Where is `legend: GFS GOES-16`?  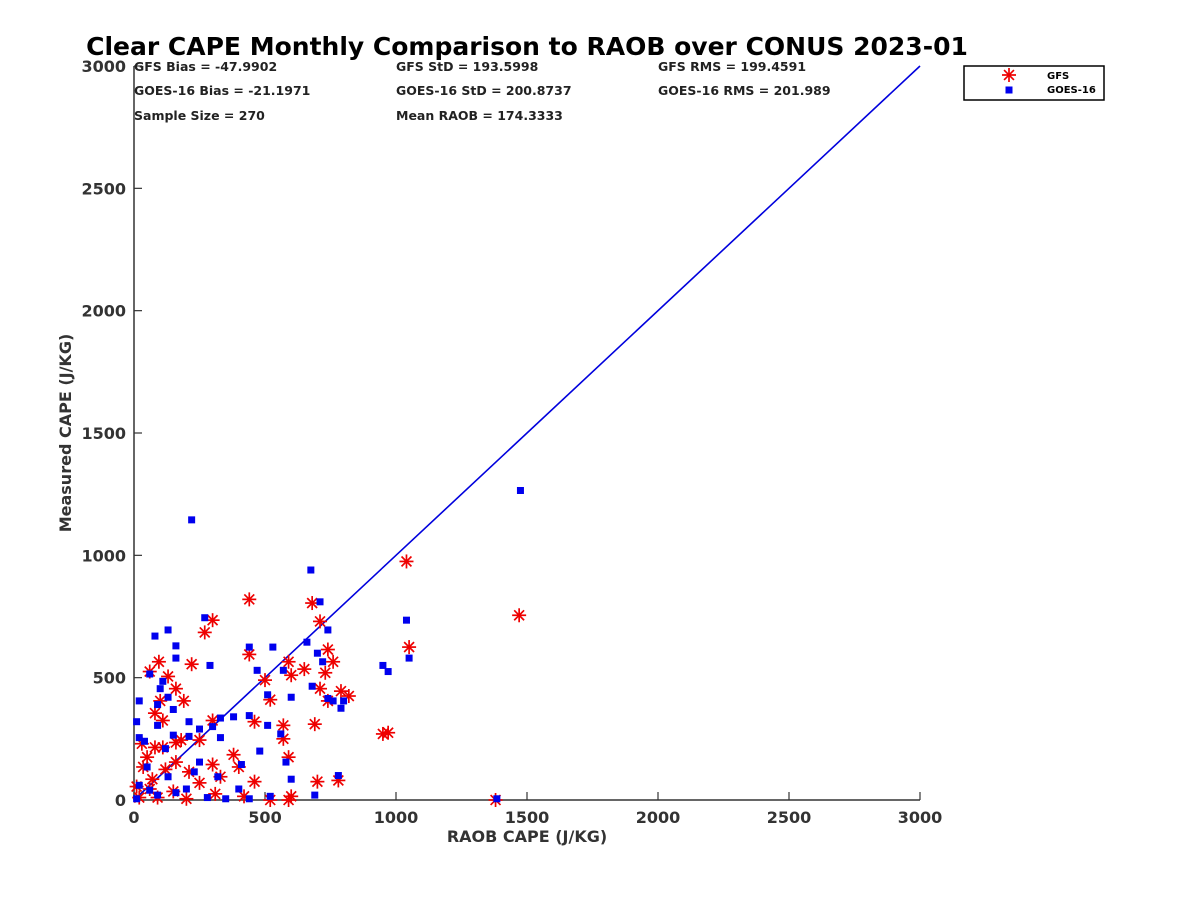 legend: GFS GOES-16 is located at coordinates (1034, 83).